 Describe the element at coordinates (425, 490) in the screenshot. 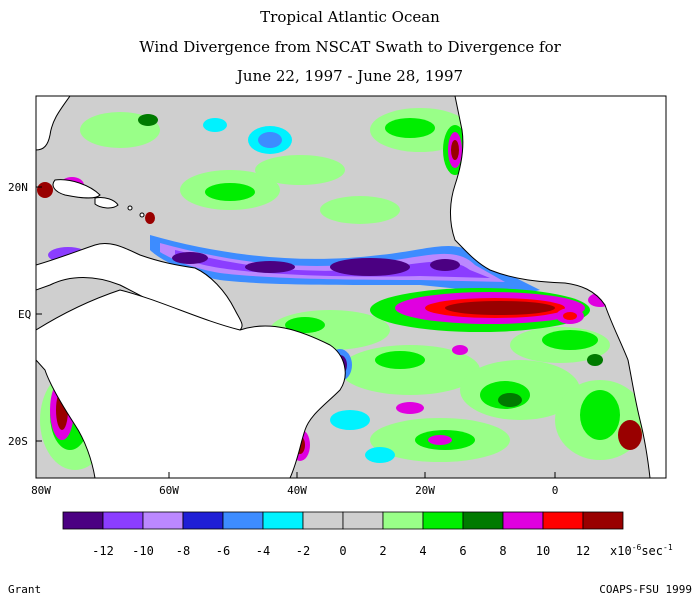

I see `lon-label-20w: 20W` at that location.